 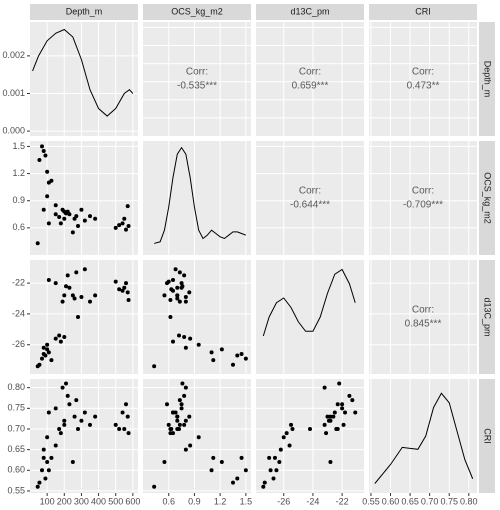 I want to click on y-tick-label: 0.6, so click(x=18, y=227).